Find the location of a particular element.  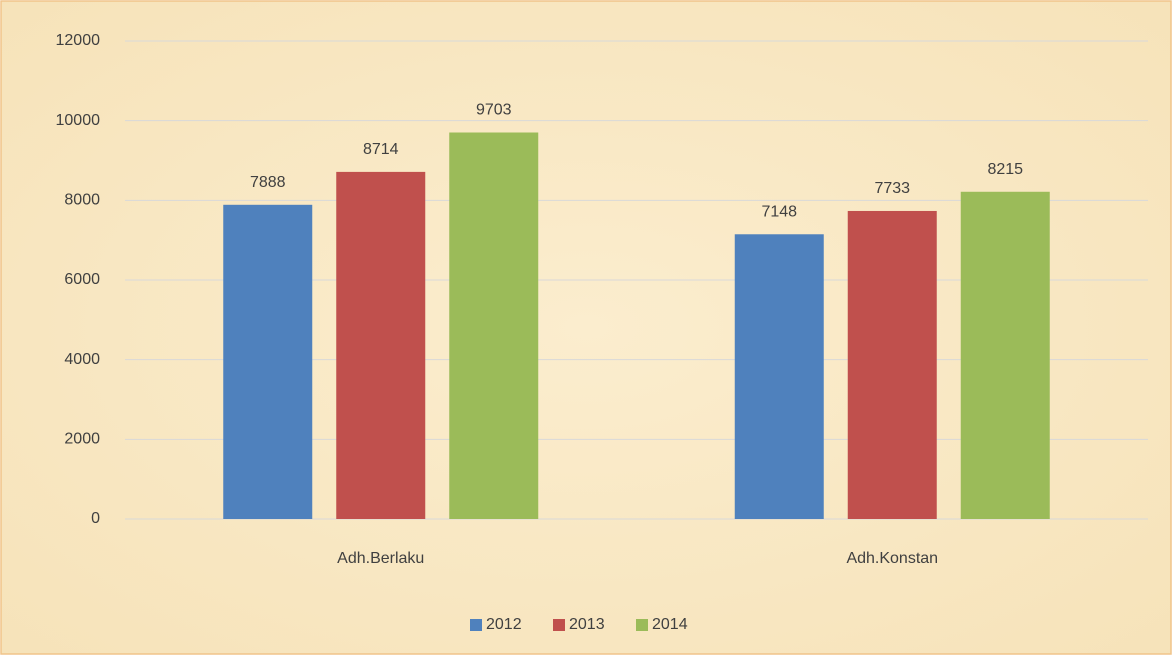

data-label: 8215 is located at coordinates (1005, 169).